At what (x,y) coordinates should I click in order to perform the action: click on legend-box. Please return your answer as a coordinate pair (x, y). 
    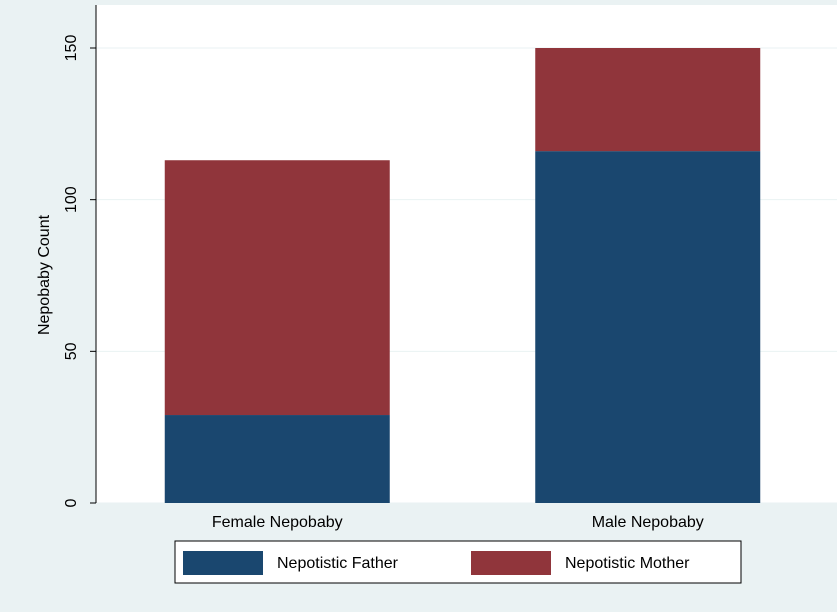
    Looking at the image, I should click on (458, 562).